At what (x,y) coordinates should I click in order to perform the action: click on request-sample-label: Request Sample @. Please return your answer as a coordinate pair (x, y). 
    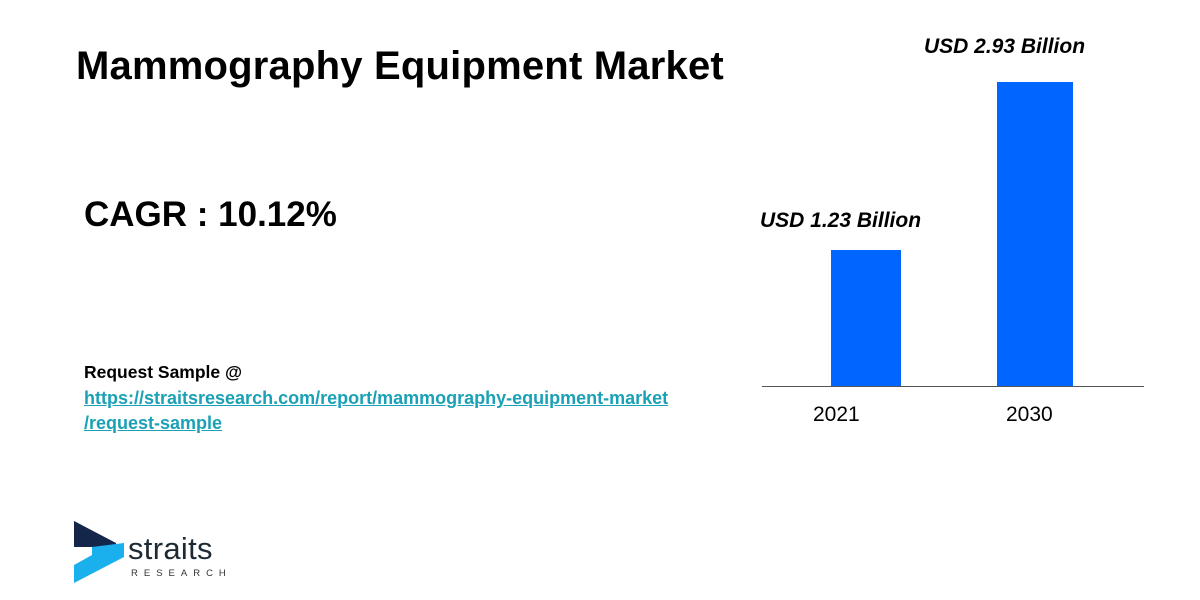
    Looking at the image, I should click on (163, 372).